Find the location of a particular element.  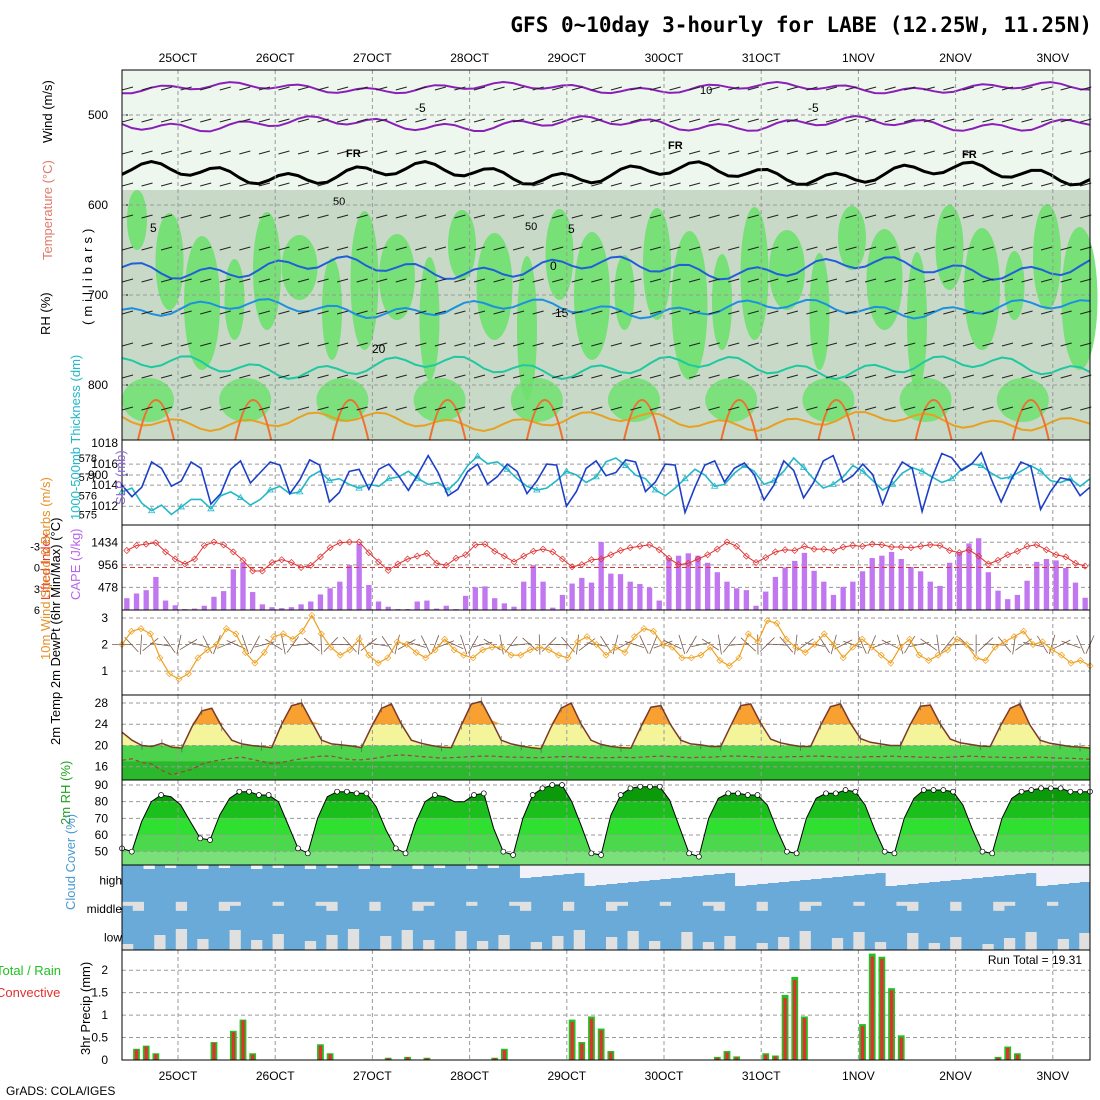

surface-heating-contour is located at coordinates (350, 420).